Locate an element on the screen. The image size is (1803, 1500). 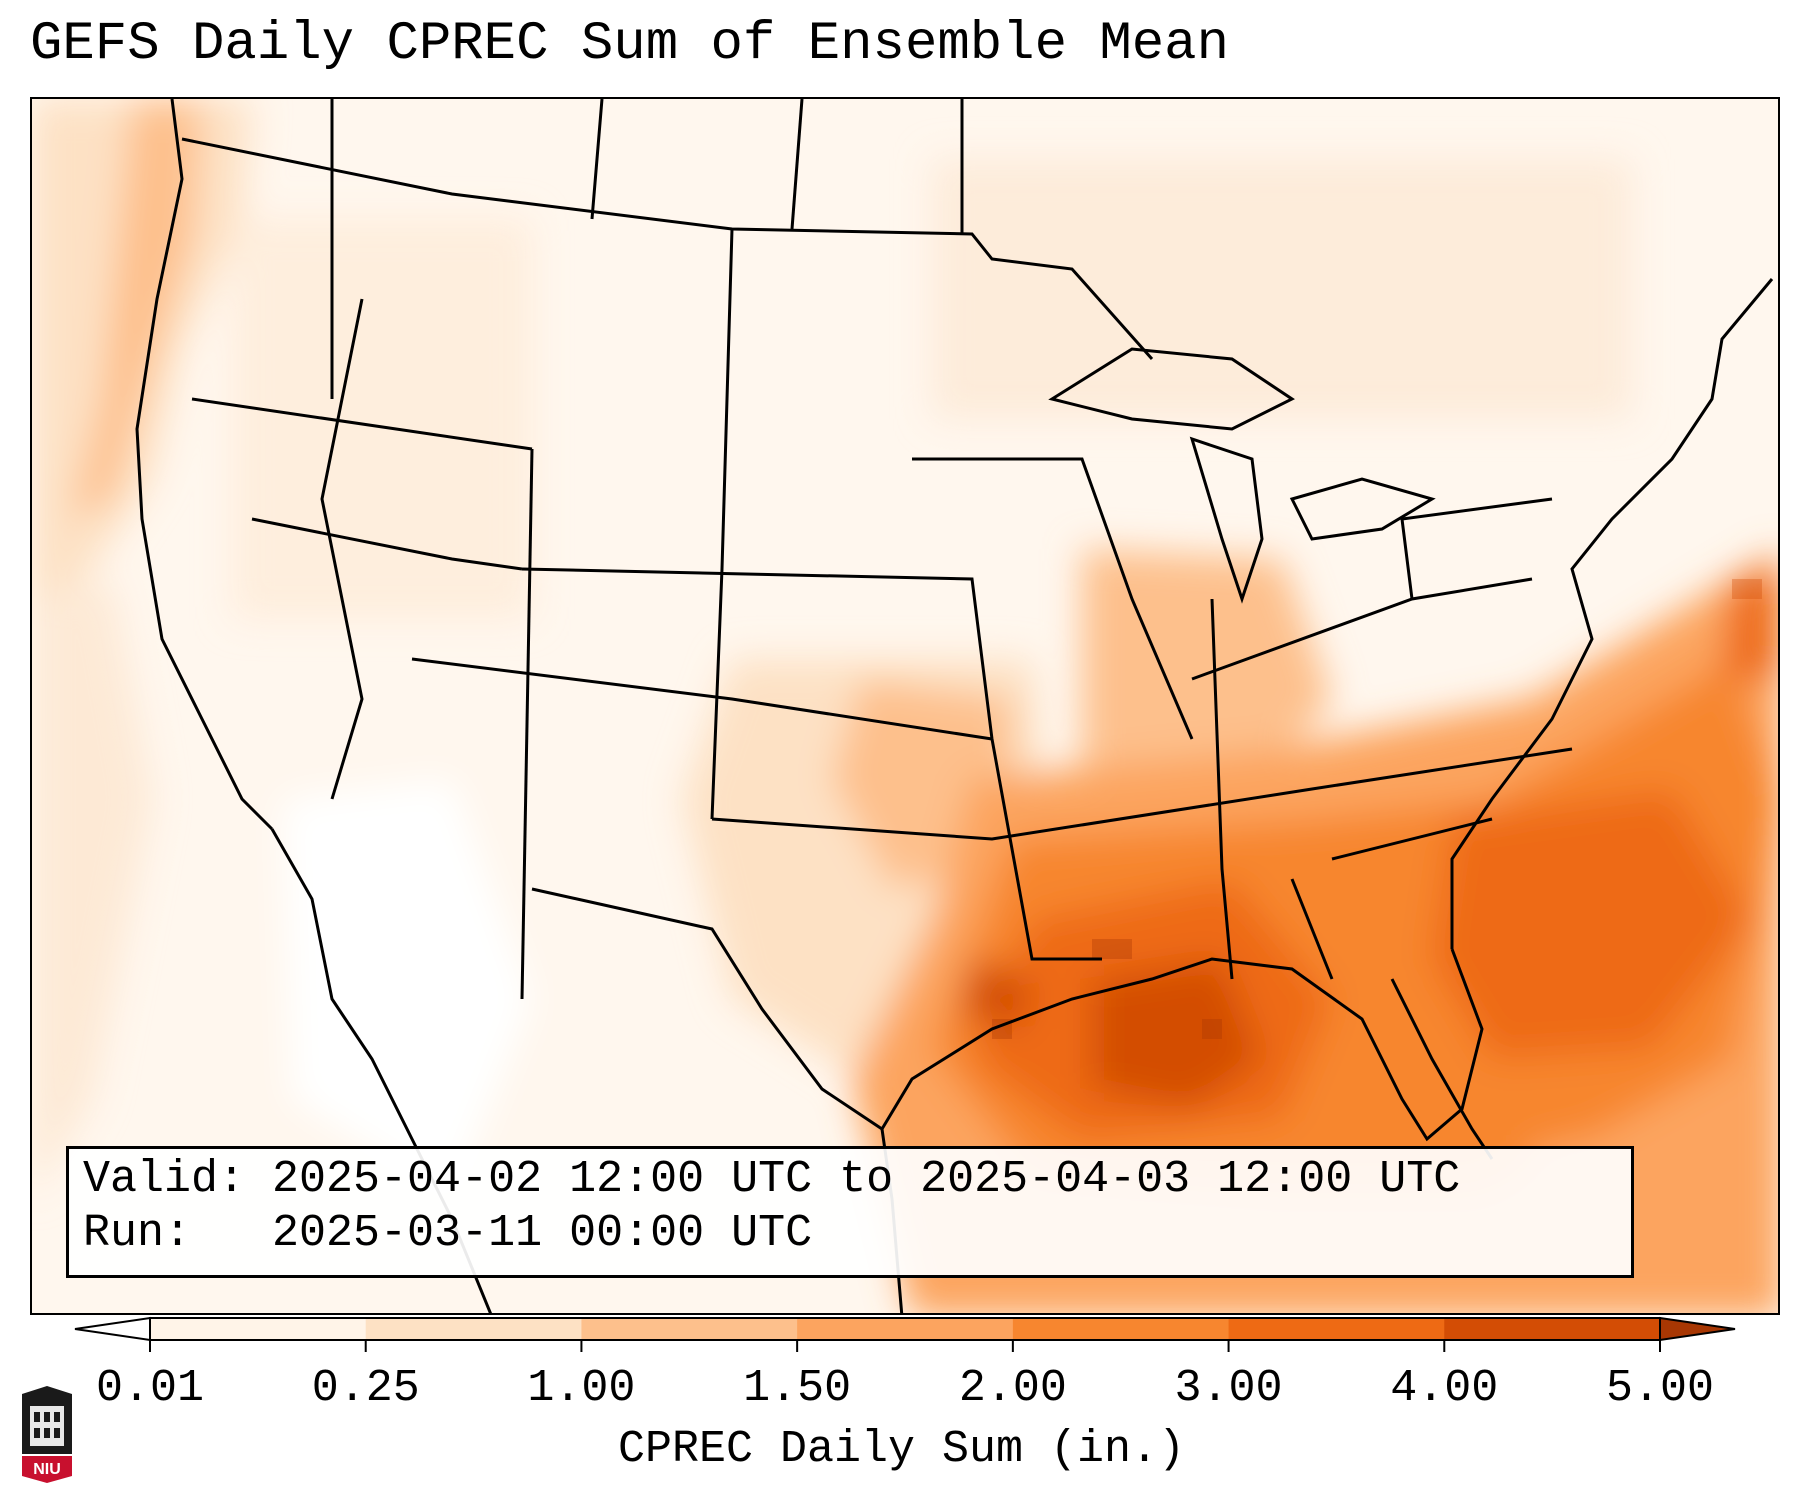
colorbar-tick-label: 4.00 is located at coordinates (1444, 1388).